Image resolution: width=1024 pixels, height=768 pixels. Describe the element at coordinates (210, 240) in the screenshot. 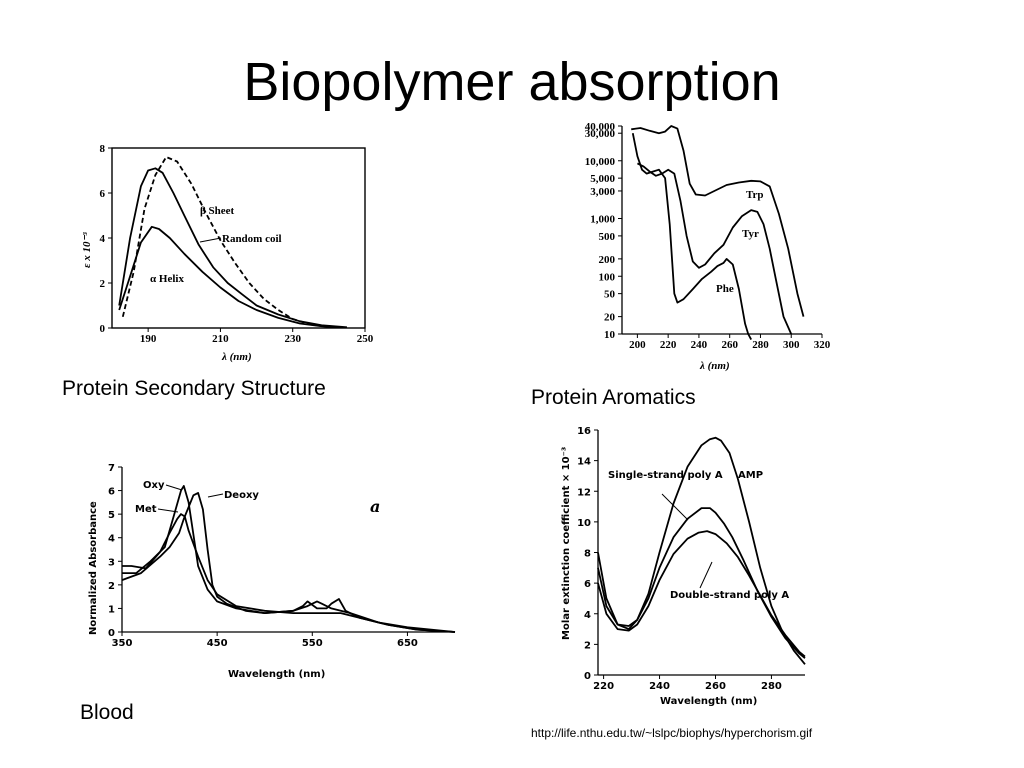

I see `leader-line-random-coil` at that location.